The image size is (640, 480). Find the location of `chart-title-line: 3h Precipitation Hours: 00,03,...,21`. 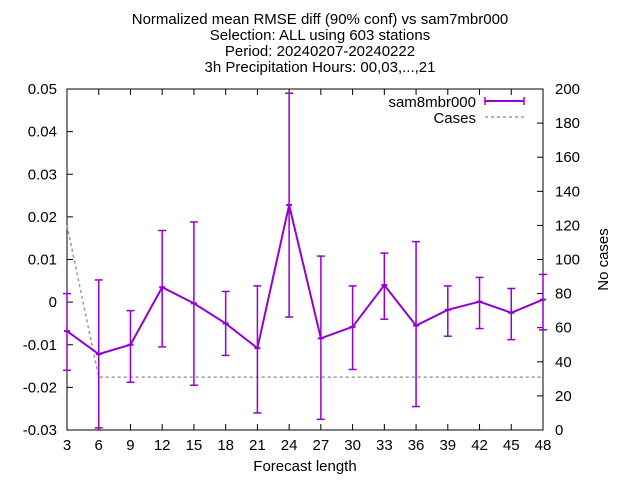

chart-title-line: 3h Precipitation Hours: 00,03,...,21 is located at coordinates (320, 67).